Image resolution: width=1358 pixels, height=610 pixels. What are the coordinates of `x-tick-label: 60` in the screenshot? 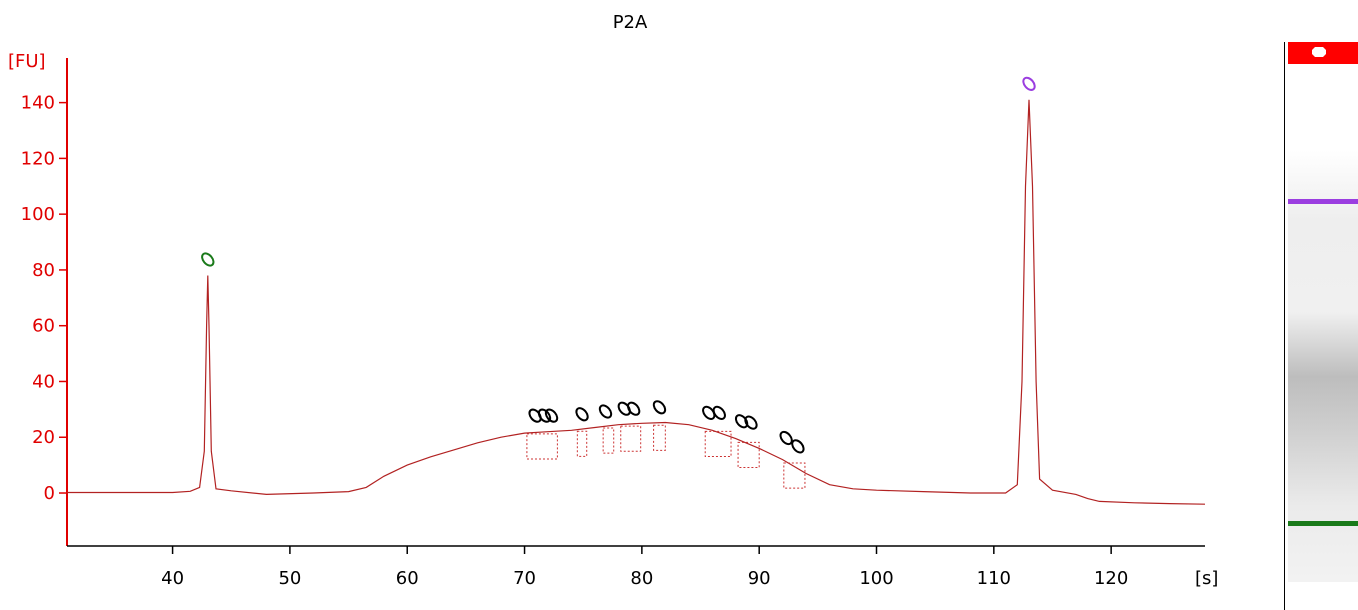 It's located at (407, 578).